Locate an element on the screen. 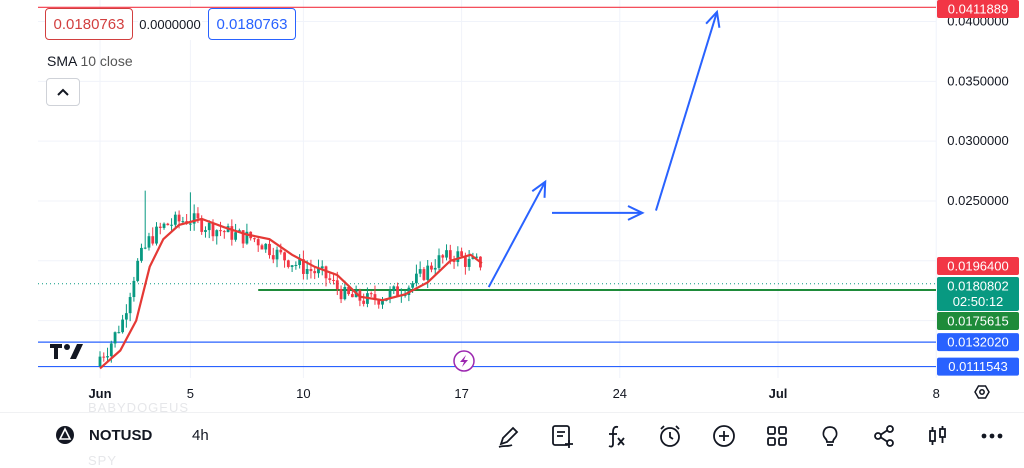 This screenshot has height=468, width=1024. share-button is located at coordinates (884, 436).